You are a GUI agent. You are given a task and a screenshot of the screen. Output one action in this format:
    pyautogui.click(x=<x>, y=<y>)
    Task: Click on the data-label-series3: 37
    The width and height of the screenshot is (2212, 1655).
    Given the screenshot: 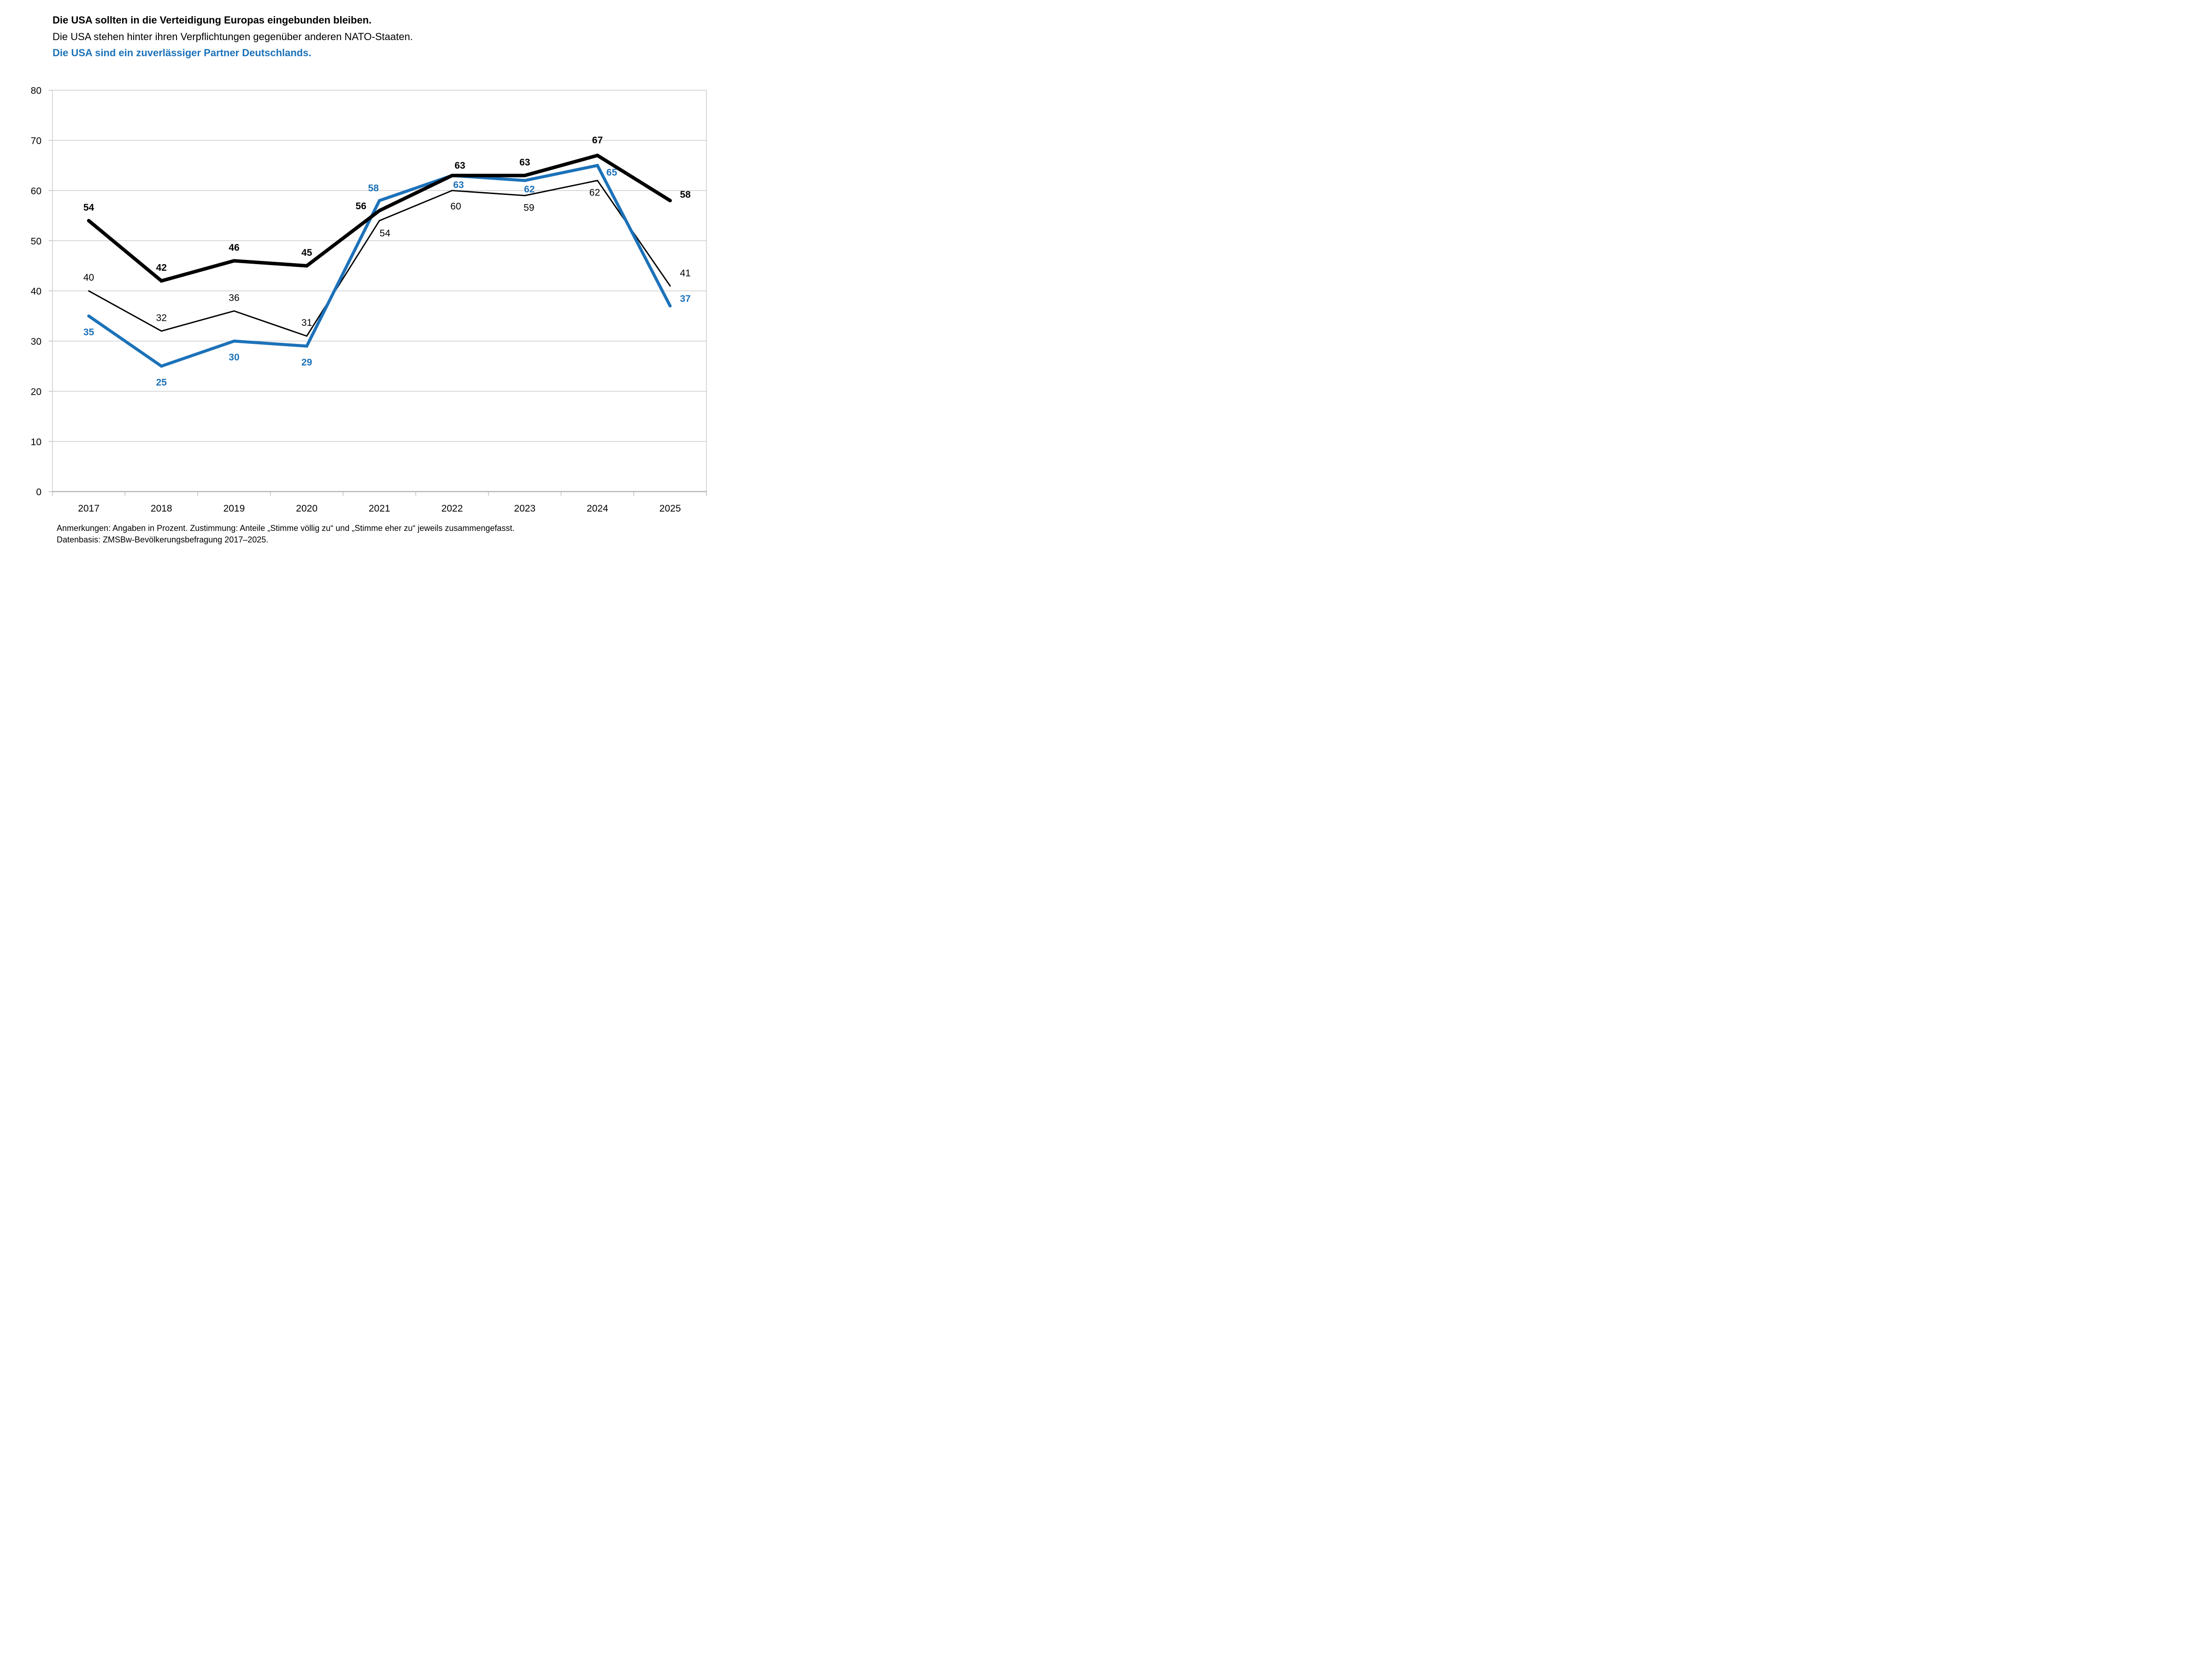 What is the action you would take?
    pyautogui.click(x=685, y=299)
    